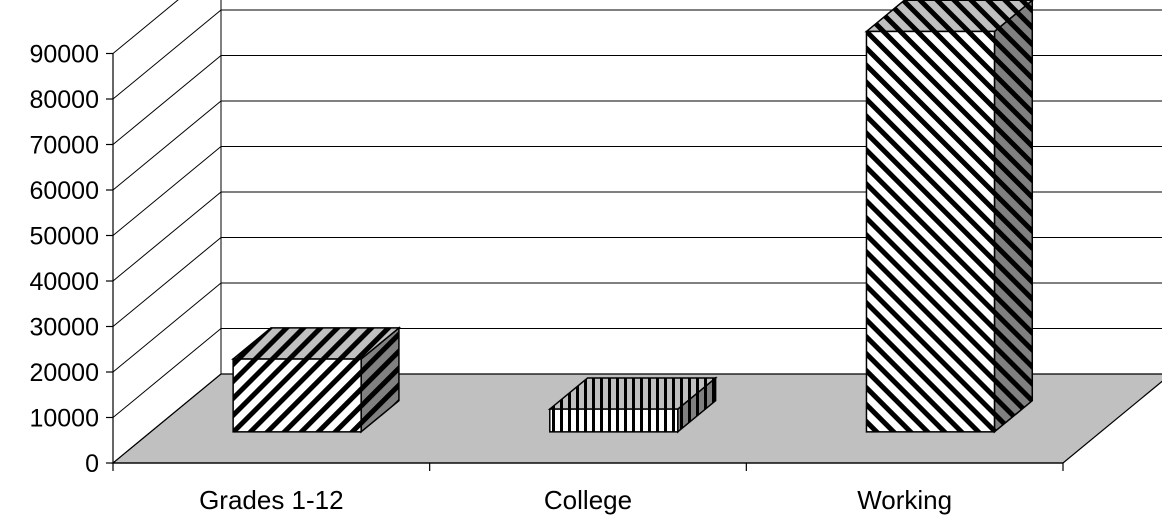  What do you see at coordinates (64, 282) in the screenshot?
I see `y-tick-label: 40000` at bounding box center [64, 282].